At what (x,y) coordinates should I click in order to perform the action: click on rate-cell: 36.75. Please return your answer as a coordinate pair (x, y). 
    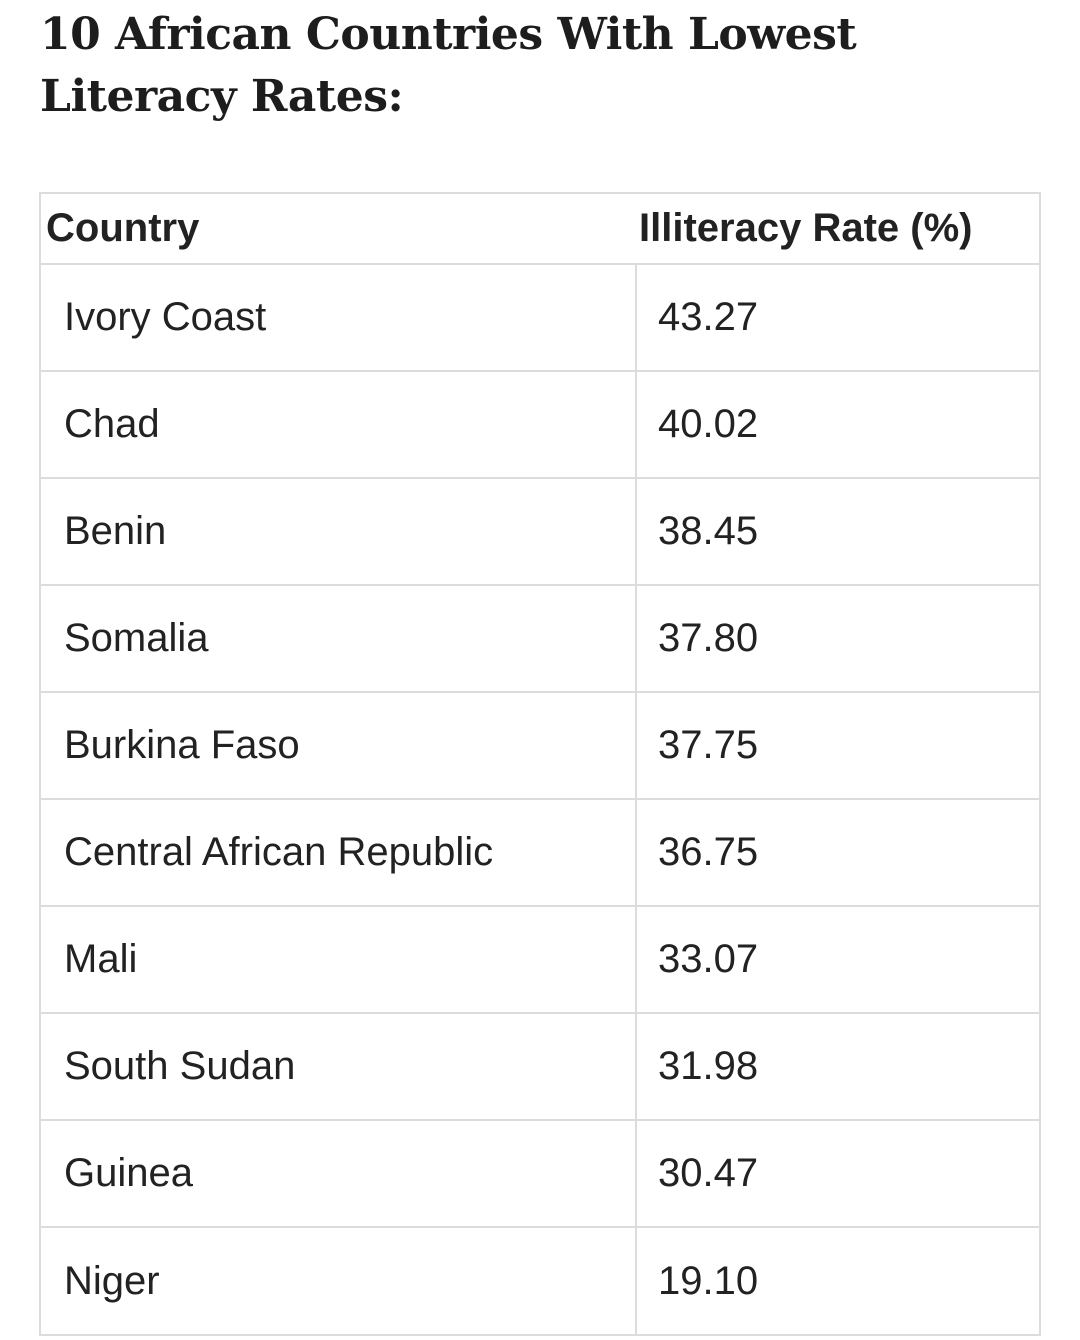
    Looking at the image, I should click on (838, 853).